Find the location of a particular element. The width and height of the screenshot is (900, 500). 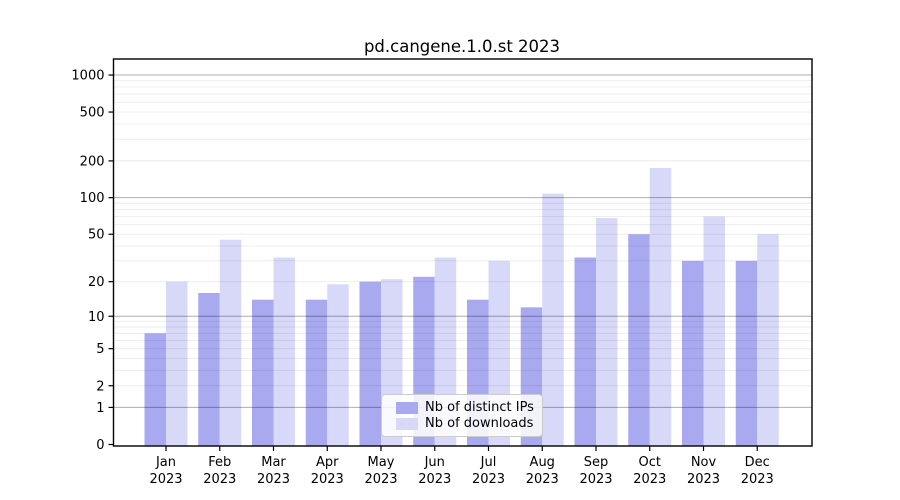

x-tick-label-month: Aug is located at coordinates (542, 462).